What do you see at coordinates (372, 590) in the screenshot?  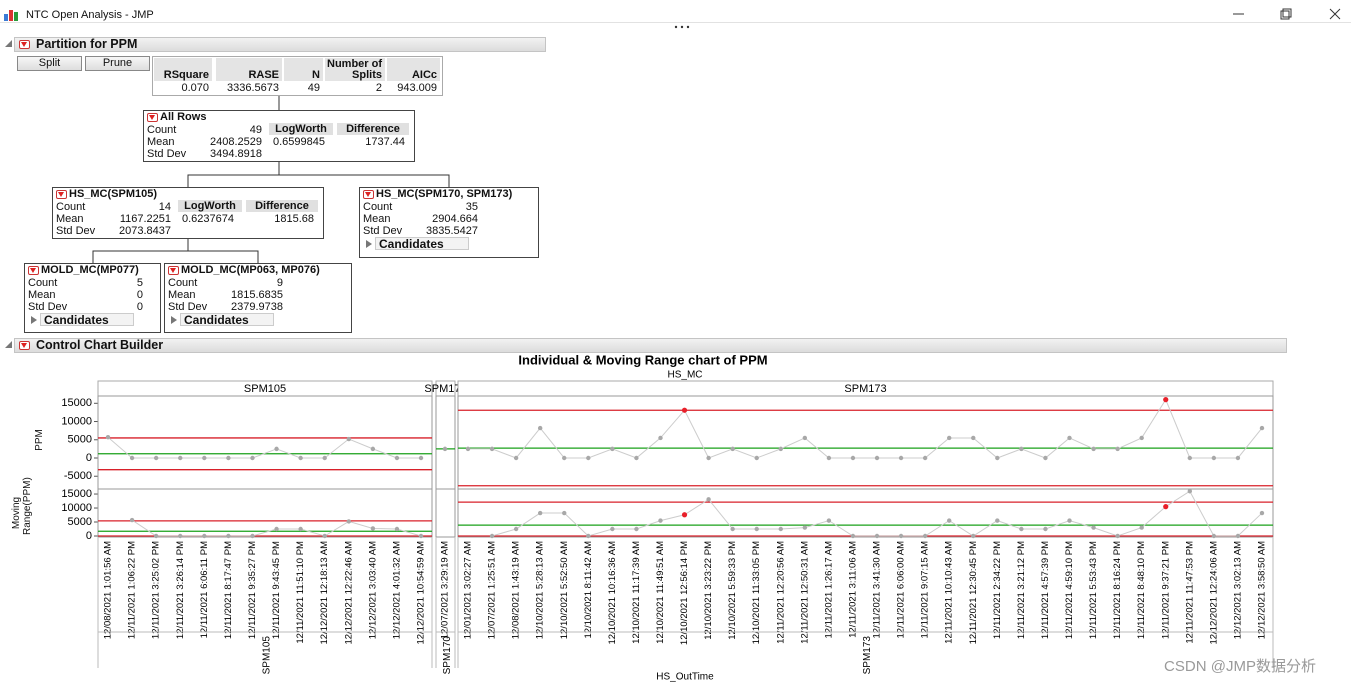 I see `x-tick-label: 12/12/2021 3:03:40 AM` at bounding box center [372, 590].